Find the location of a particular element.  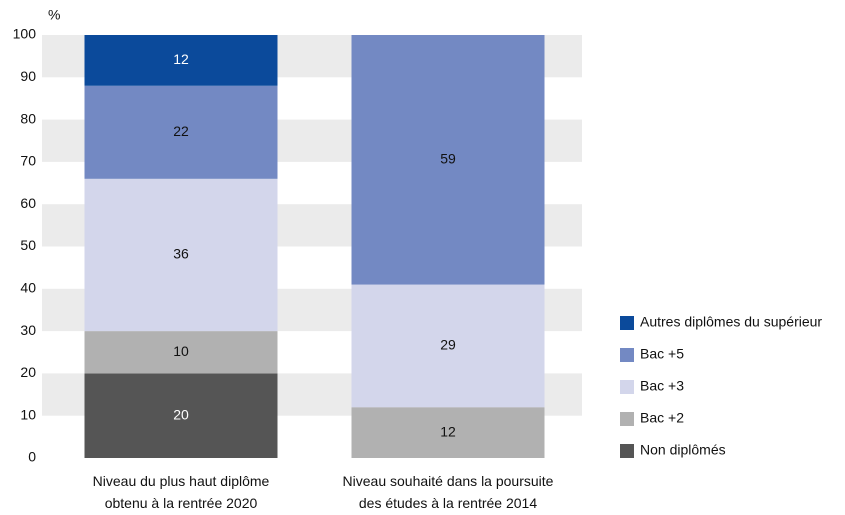

y-tick-label: 10 is located at coordinates (28, 414).